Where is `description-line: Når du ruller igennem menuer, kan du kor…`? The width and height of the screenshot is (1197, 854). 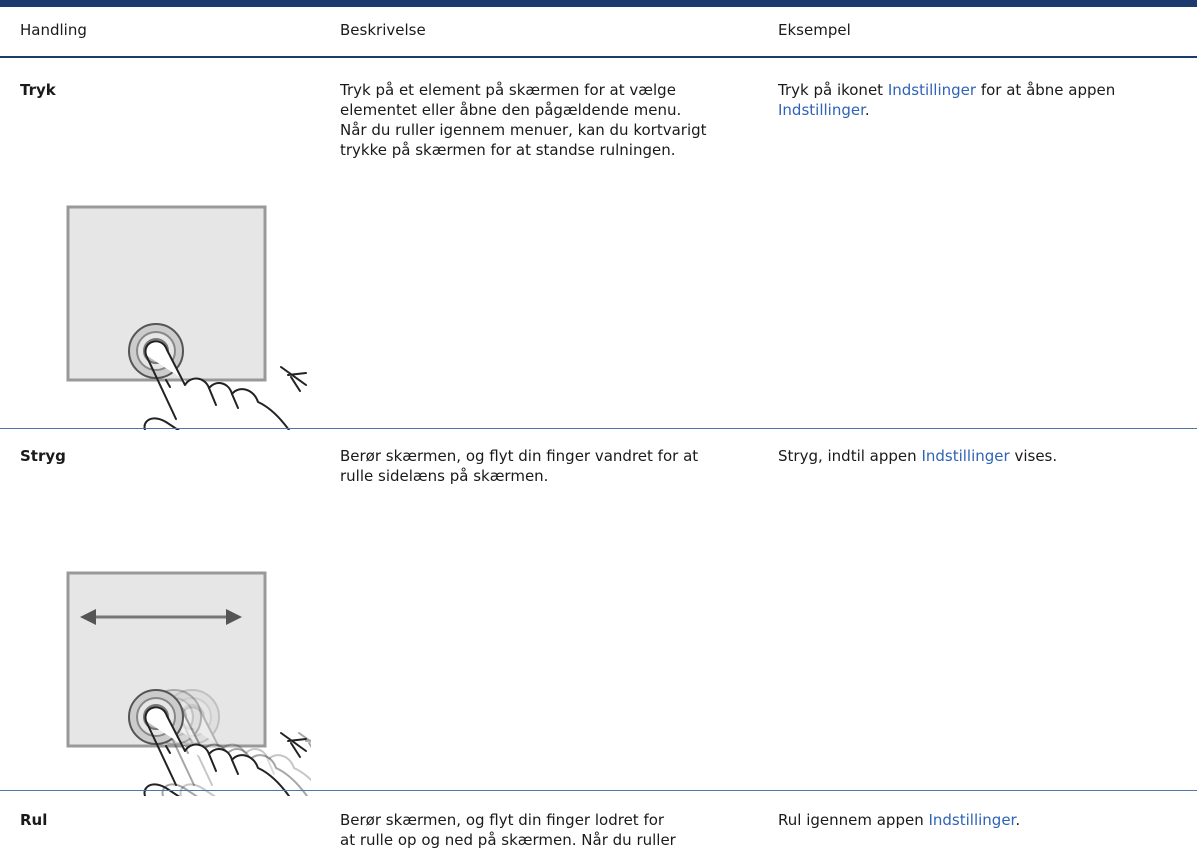 description-line: Når du ruller igennem menuer, kan du kor… is located at coordinates (523, 130).